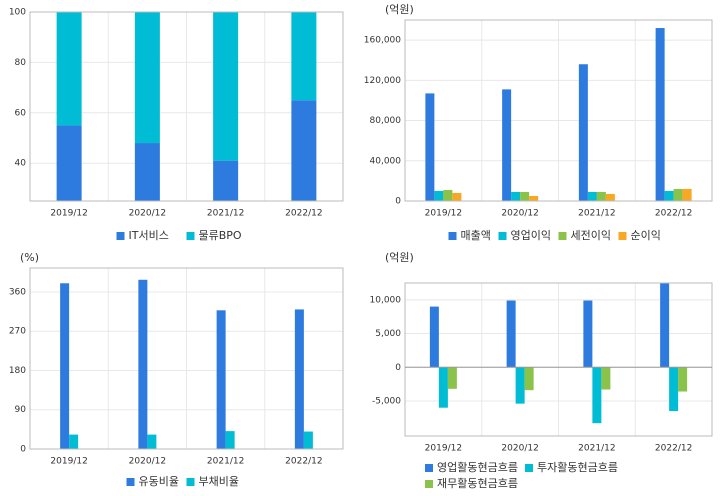 This screenshot has height=496, width=720. What do you see at coordinates (29, 257) in the screenshot?
I see `unit-label: (%)` at bounding box center [29, 257].